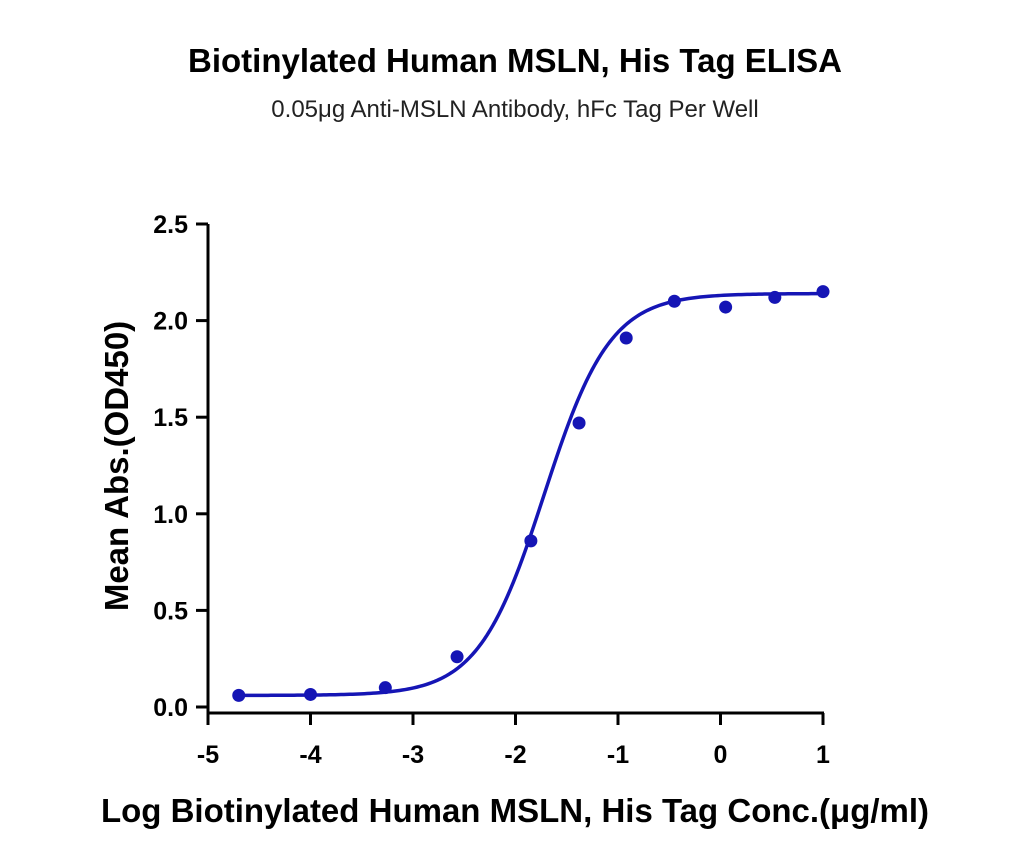  Describe the element at coordinates (116, 466) in the screenshot. I see `y-axis-title: Mean Abs.(OD450)` at that location.